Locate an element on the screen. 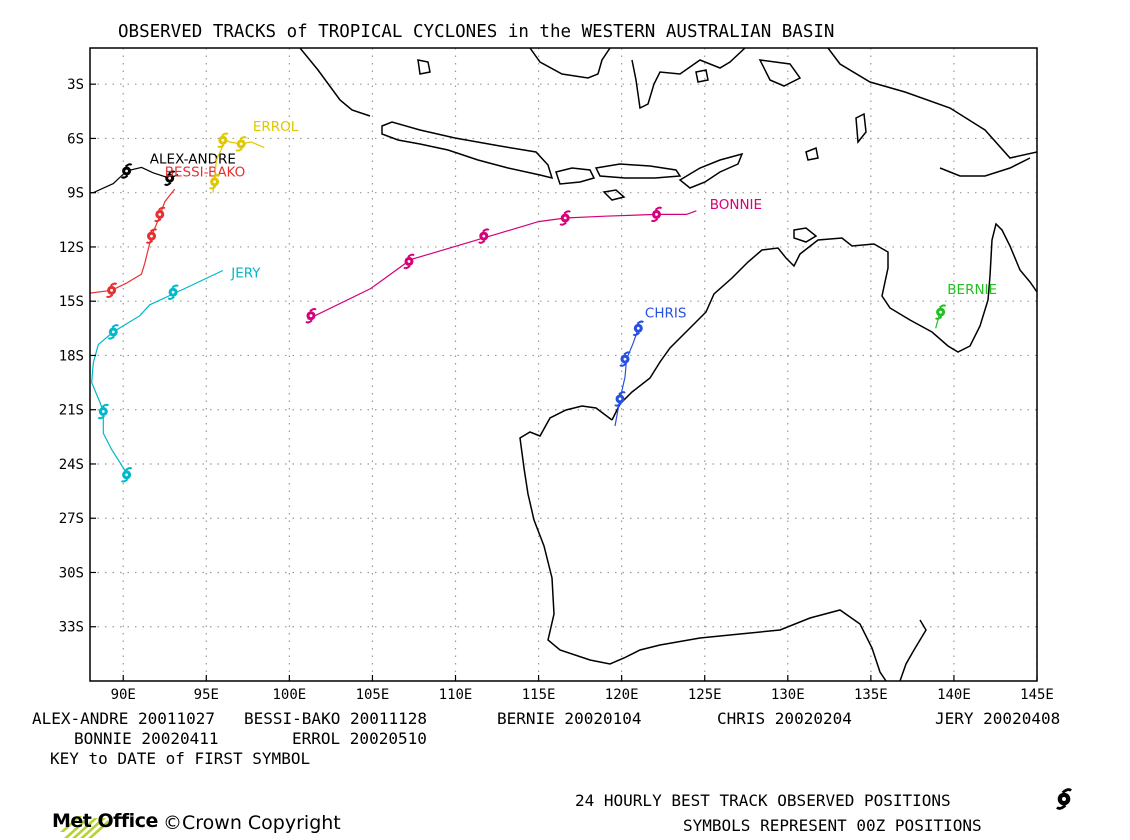 The height and width of the screenshot is (840, 1130). date-key-errol: ERROL 20020510 is located at coordinates (359, 738).